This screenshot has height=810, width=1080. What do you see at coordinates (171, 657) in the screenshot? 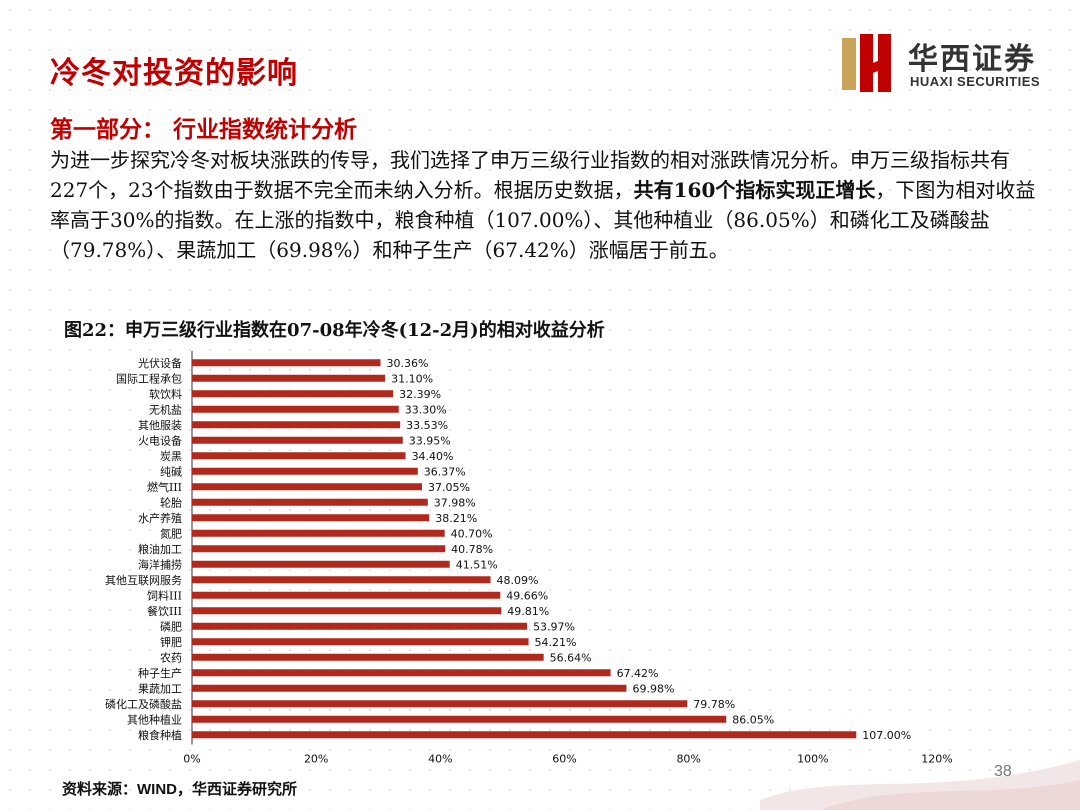
I see `category-label-19: 农药` at bounding box center [171, 657].